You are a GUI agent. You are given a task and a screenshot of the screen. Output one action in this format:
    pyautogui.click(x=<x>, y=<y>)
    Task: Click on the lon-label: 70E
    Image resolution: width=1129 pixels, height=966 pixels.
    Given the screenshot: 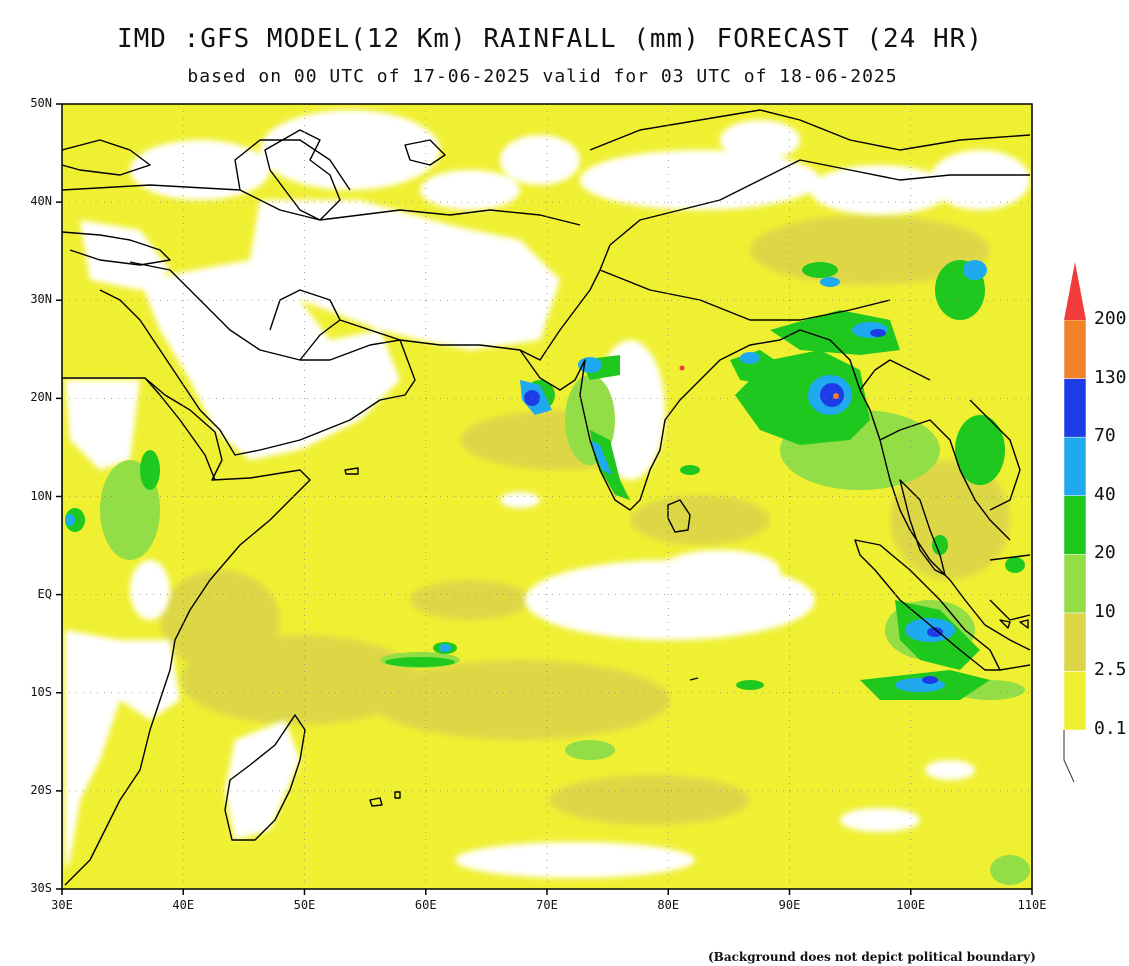 What is the action you would take?
    pyautogui.click(x=547, y=905)
    